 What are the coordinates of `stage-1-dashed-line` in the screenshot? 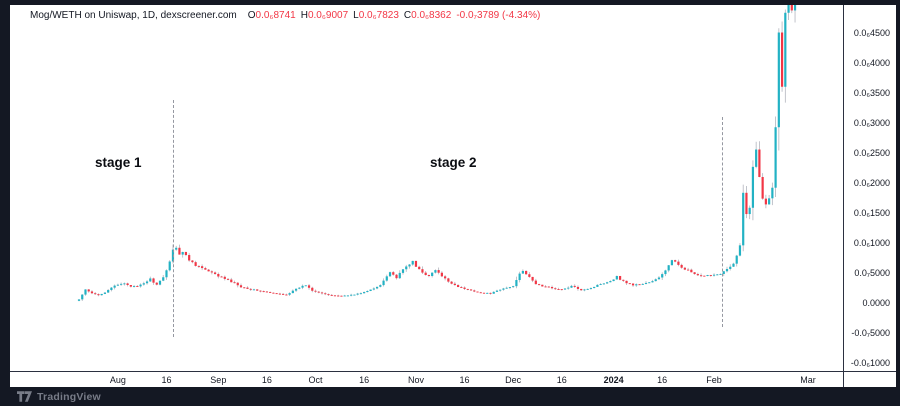 It's located at (173, 218).